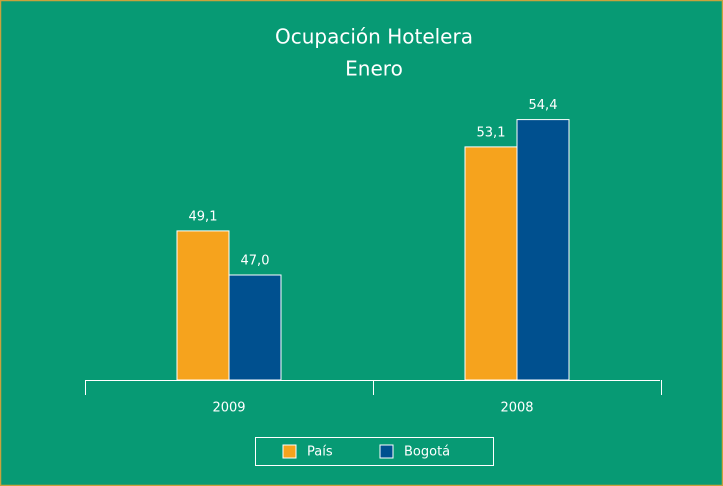  Describe the element at coordinates (516, 408) in the screenshot. I see `x-tick-label: 2008` at that location.